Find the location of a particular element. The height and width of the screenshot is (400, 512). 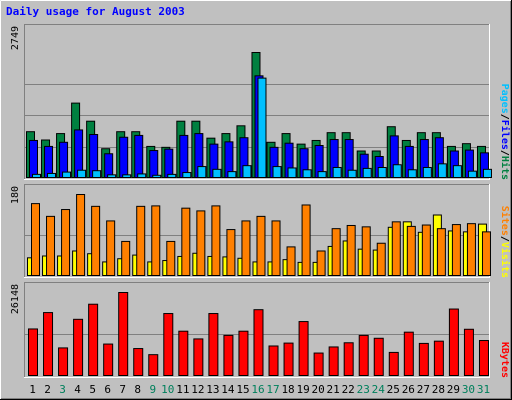

x-tick-label: 15 is located at coordinates (242, 389).